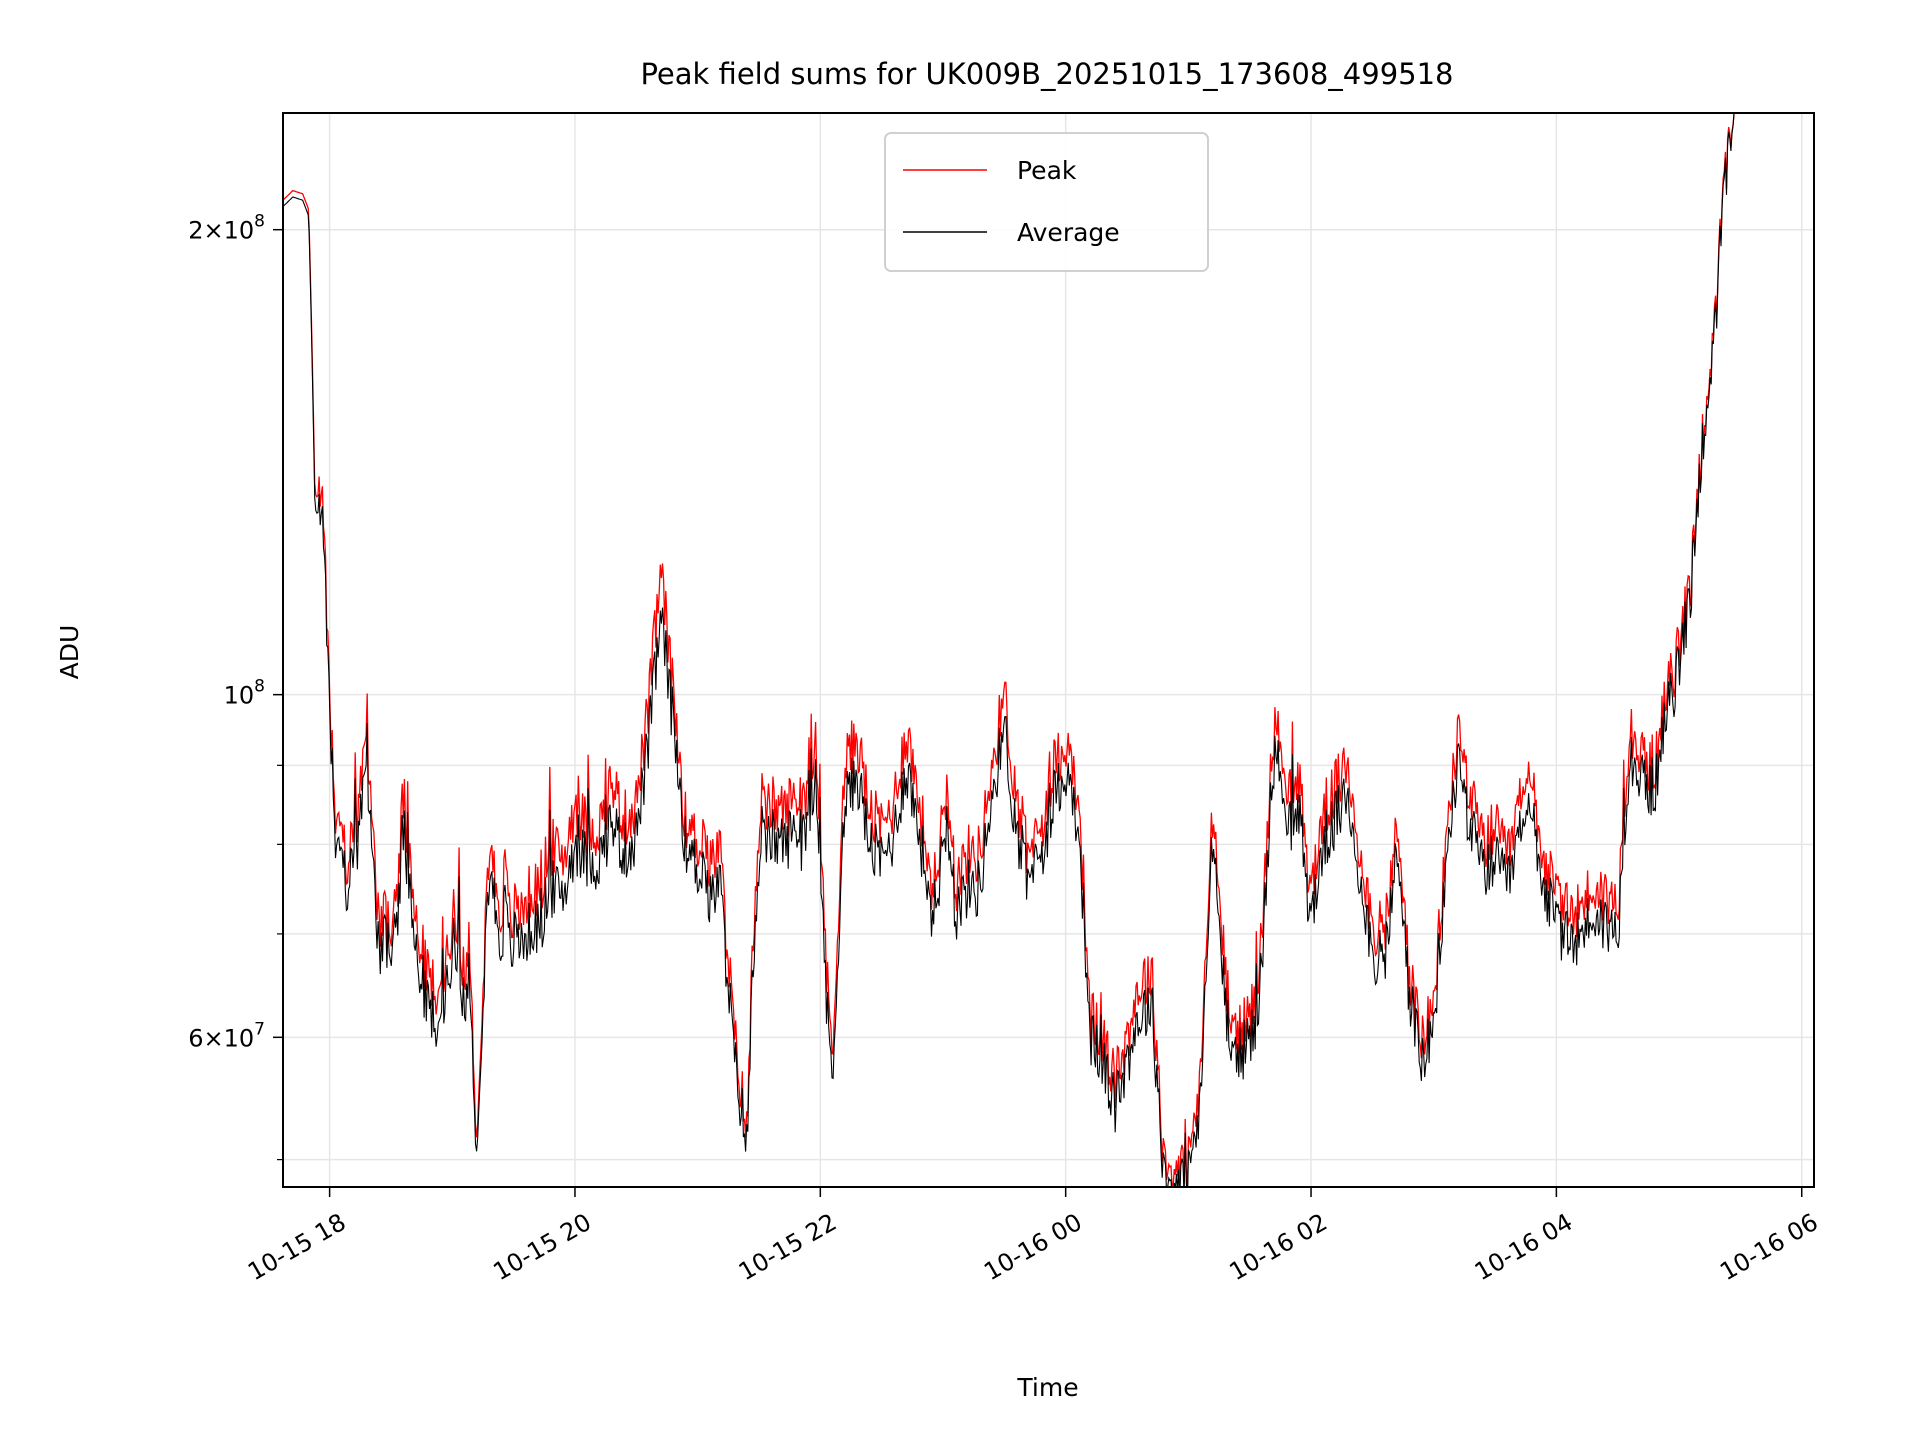  What do you see at coordinates (1047, 1387) in the screenshot?
I see `x-axis-label: Time` at bounding box center [1047, 1387].